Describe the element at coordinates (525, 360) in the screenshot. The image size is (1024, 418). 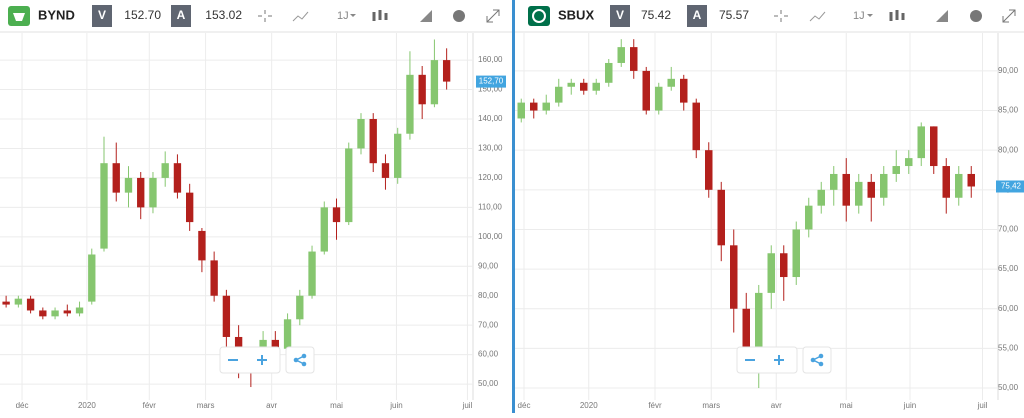
I see `zoom-controls` at that location.